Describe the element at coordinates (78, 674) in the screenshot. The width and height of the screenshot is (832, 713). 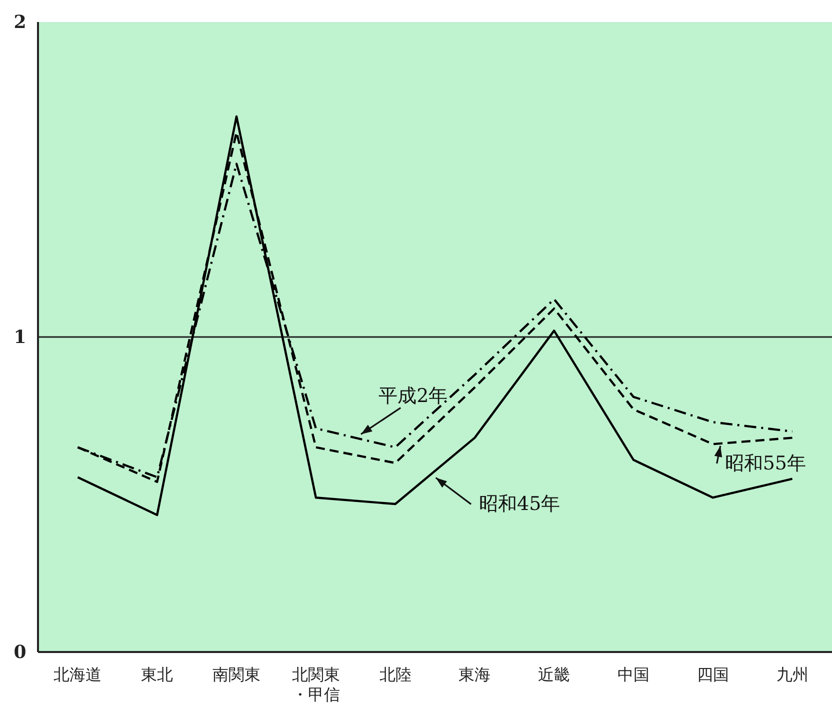
I see `x-tick-label: 北海道` at that location.